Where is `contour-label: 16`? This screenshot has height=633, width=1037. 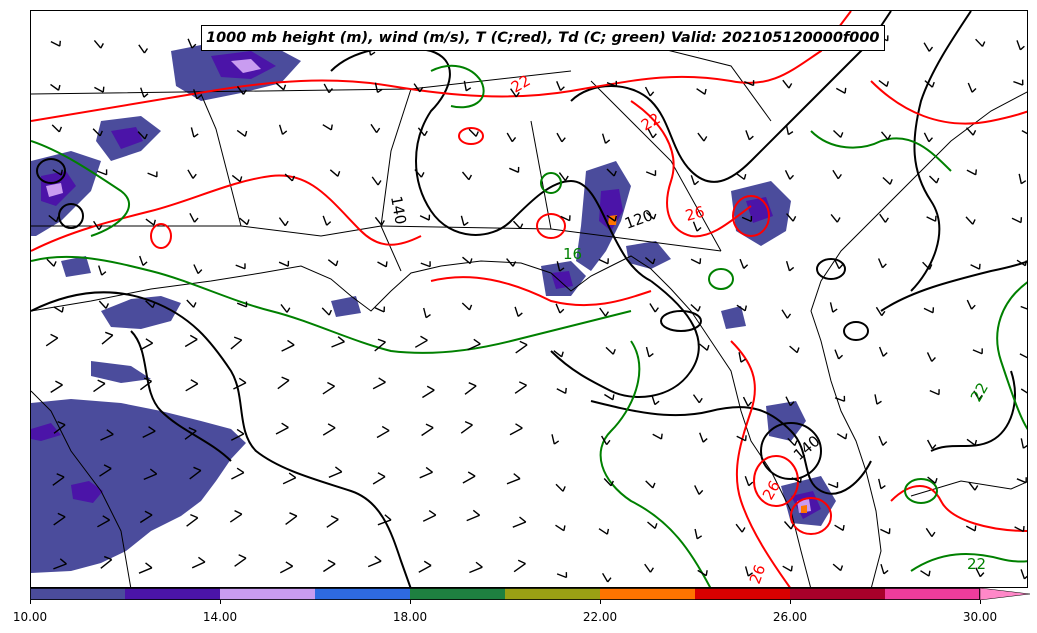 contour-label: 16 is located at coordinates (572, 254).